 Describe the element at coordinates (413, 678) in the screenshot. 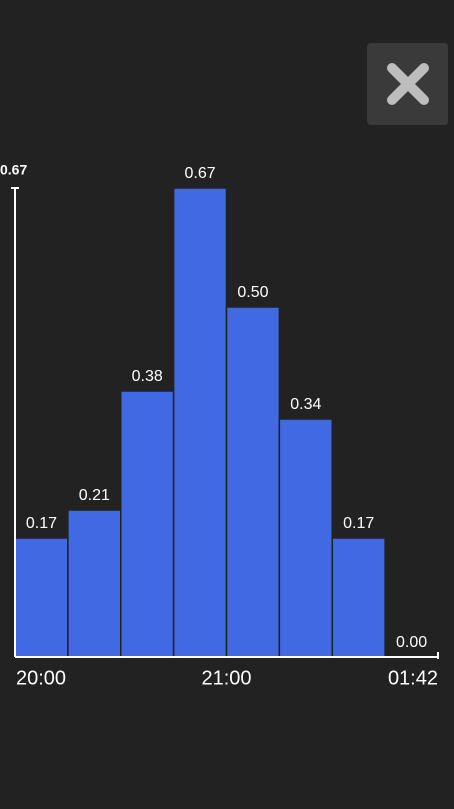

I see `x-tick-label: 01:42` at that location.